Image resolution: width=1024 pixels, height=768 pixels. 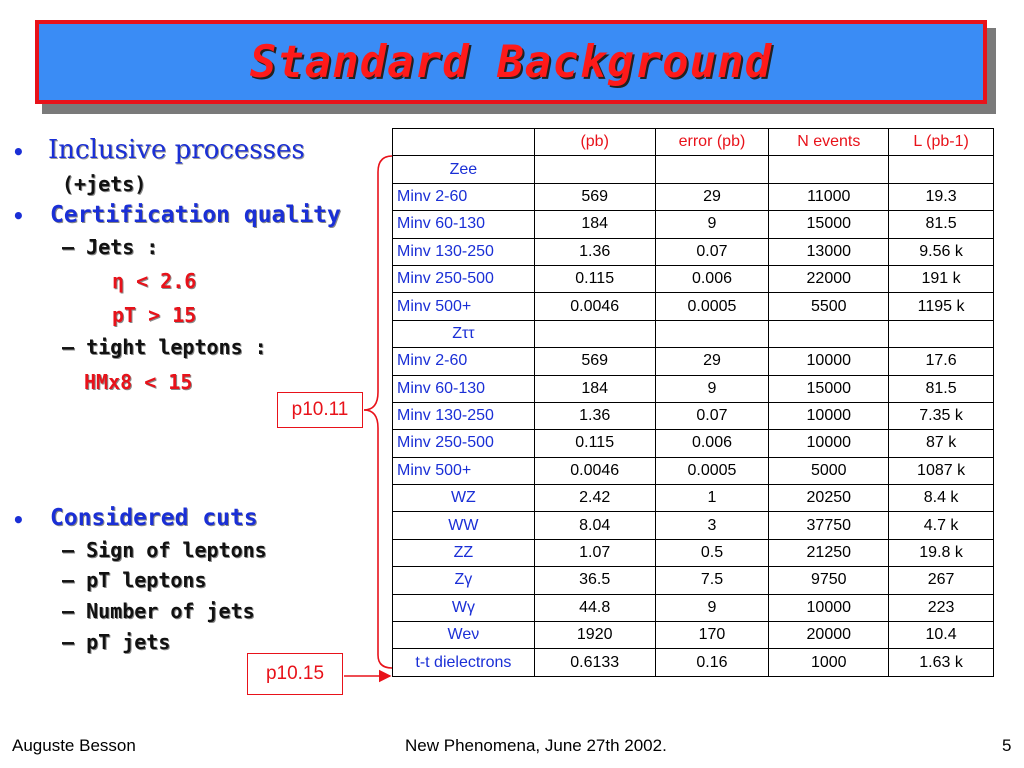 I want to click on cut-pt: pT > 15, so click(x=154, y=315).